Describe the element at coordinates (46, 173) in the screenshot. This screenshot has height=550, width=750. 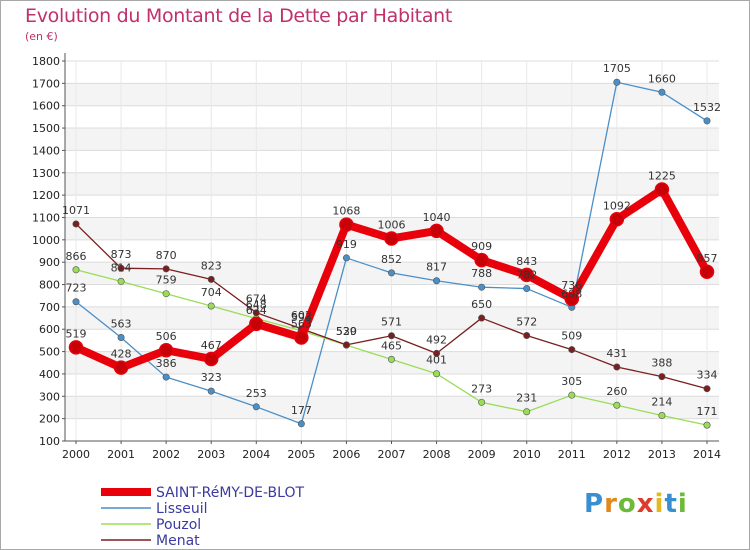
I see `y-tick-label: 1300` at that location.